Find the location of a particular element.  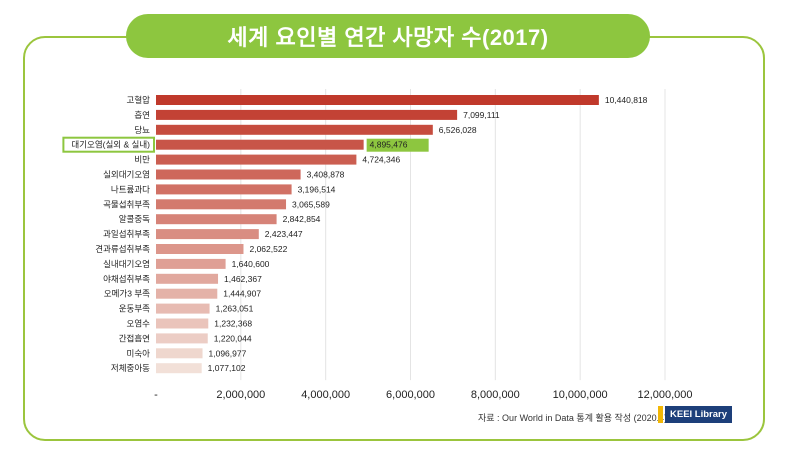

value-label: 3,408,878 is located at coordinates (326, 175).